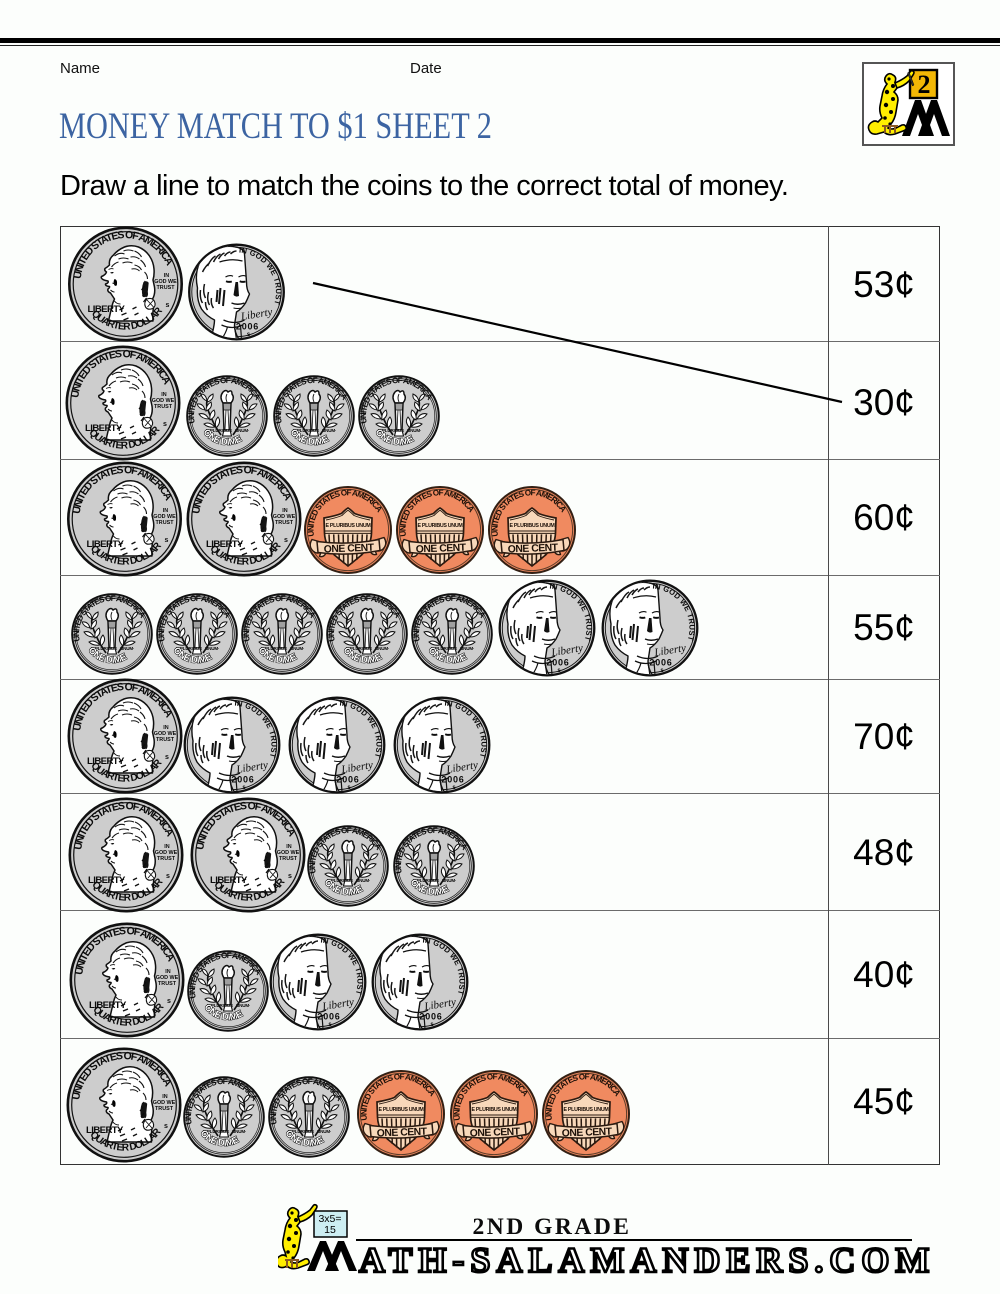 Image resolution: width=1000 pixels, height=1294 pixels. Describe the element at coordinates (884, 736) in the screenshot. I see `svg-text: 70¢` at that location.